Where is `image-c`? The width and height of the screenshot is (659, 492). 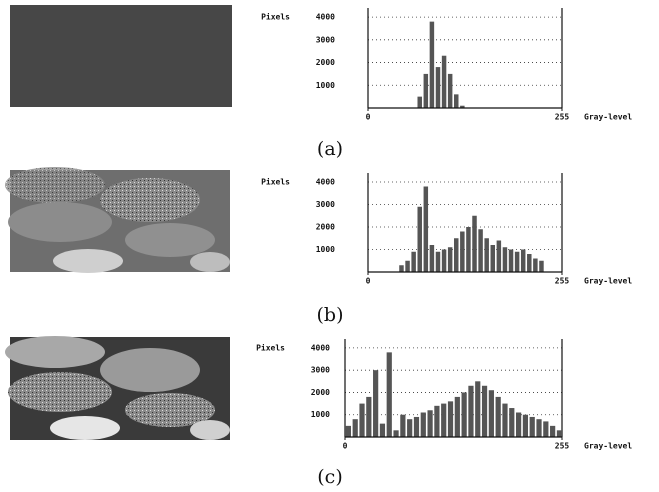
image-c is located at coordinates (117, 388).